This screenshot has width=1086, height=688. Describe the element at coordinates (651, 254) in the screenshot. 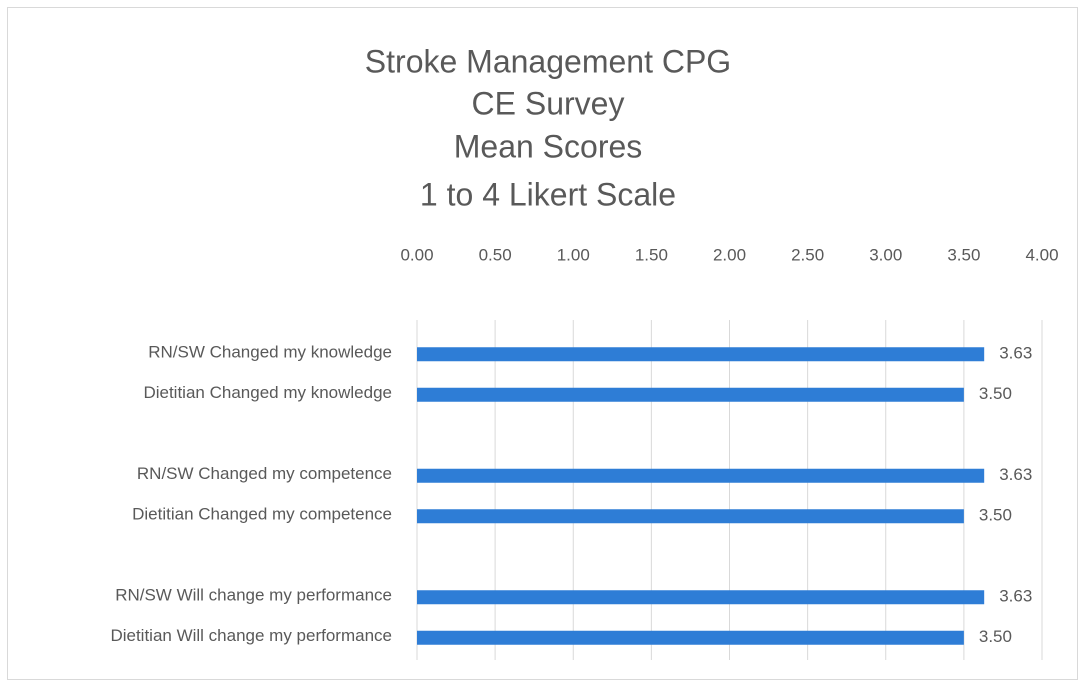

I see `x-tick-label: 1.50` at that location.